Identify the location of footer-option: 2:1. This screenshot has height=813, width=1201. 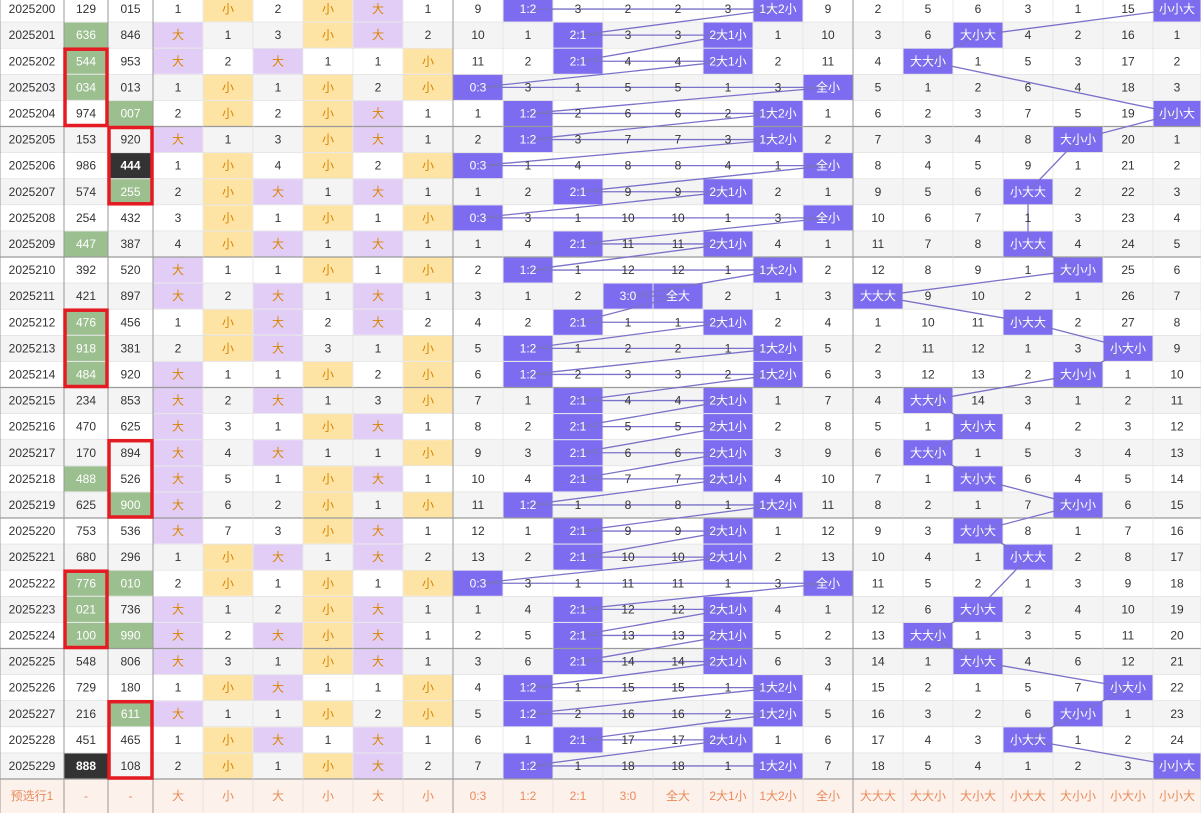
(578, 796).